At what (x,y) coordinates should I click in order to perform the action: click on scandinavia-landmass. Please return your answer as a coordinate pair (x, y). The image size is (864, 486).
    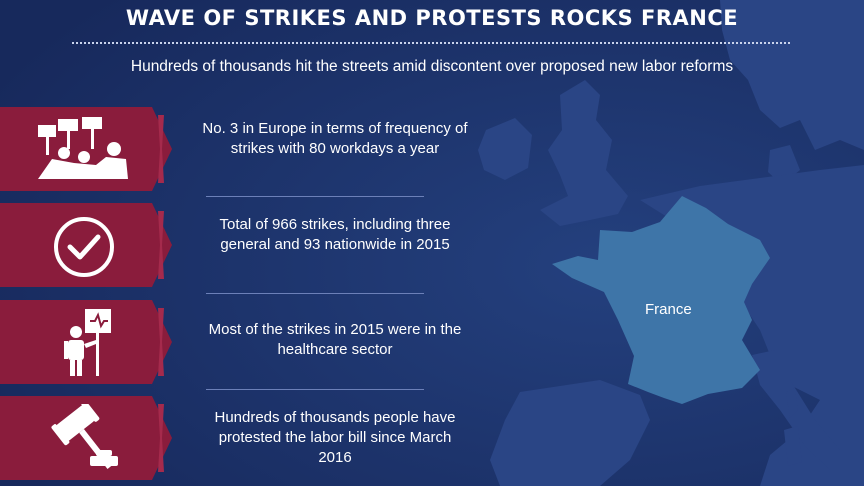
    Looking at the image, I should click on (792, 75).